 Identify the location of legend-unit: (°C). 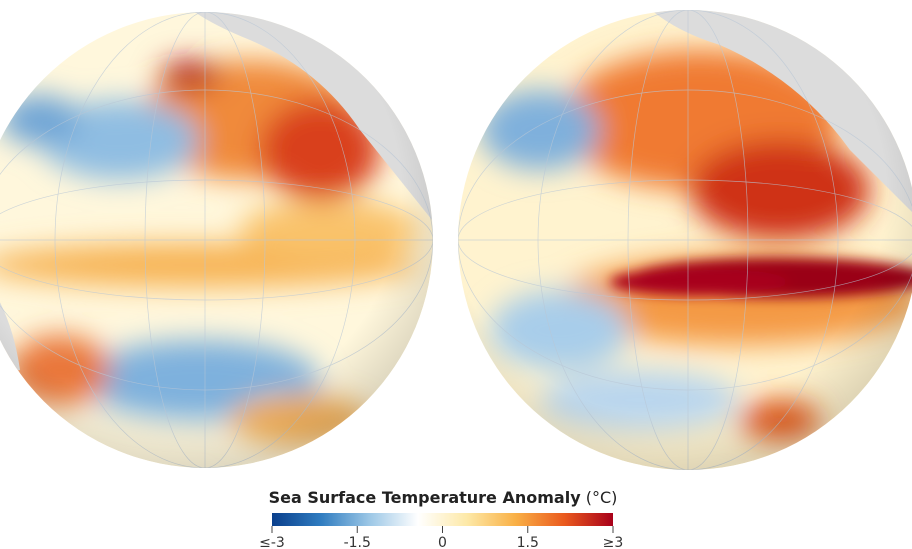
(602, 497).